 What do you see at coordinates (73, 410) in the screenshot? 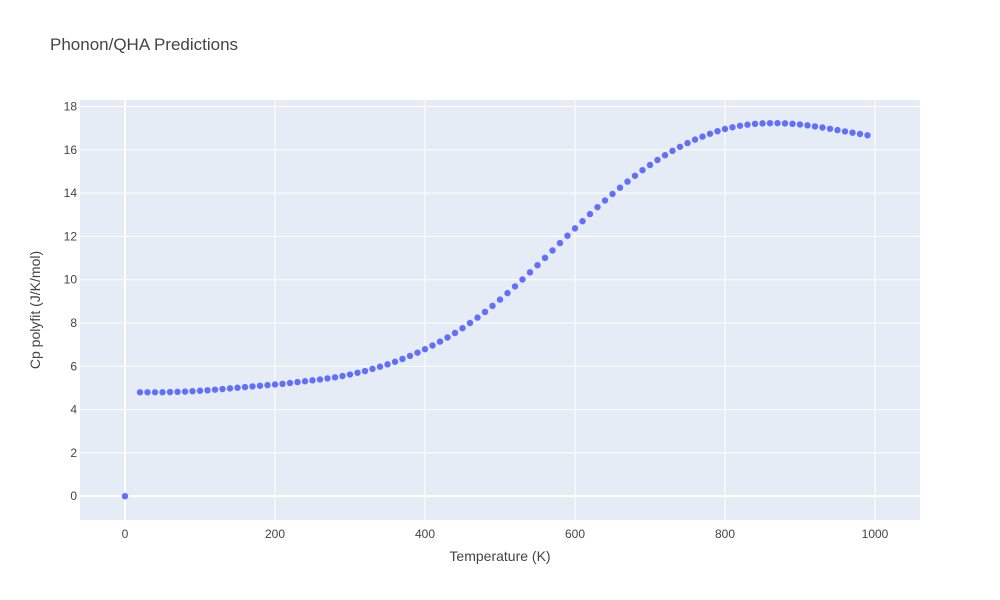
I see `y-tick-label: 4` at bounding box center [73, 410].